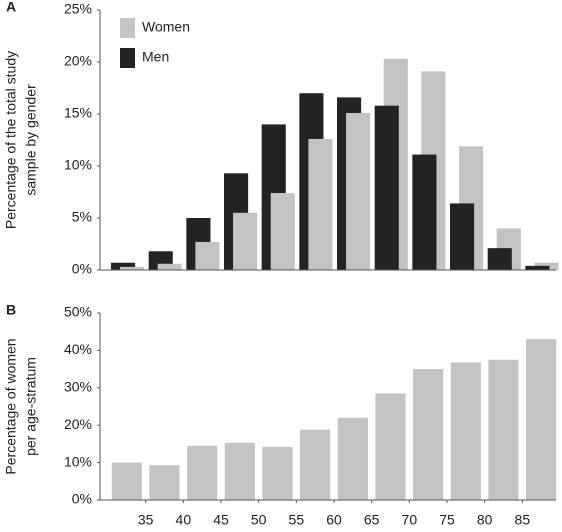  Describe the element at coordinates (155, 57) in the screenshot. I see `legend-label: Men` at that location.